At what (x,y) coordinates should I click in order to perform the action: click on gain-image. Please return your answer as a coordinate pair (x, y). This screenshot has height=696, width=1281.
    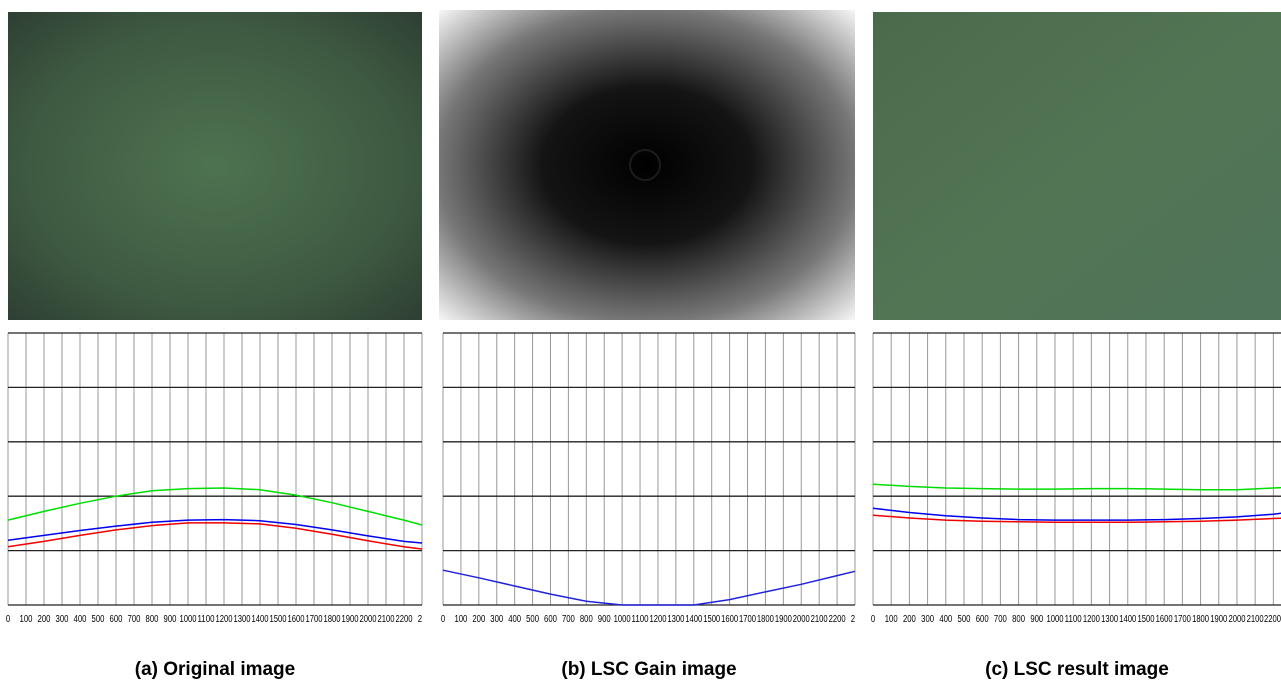
    Looking at the image, I should click on (647, 165).